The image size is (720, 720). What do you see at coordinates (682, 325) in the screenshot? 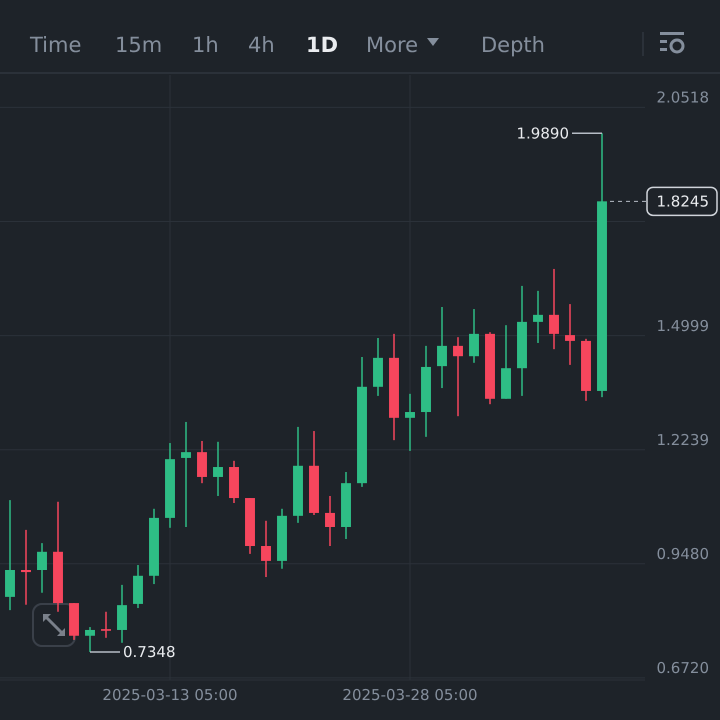
I see `y-tick-label: 1.4999` at bounding box center [682, 325].